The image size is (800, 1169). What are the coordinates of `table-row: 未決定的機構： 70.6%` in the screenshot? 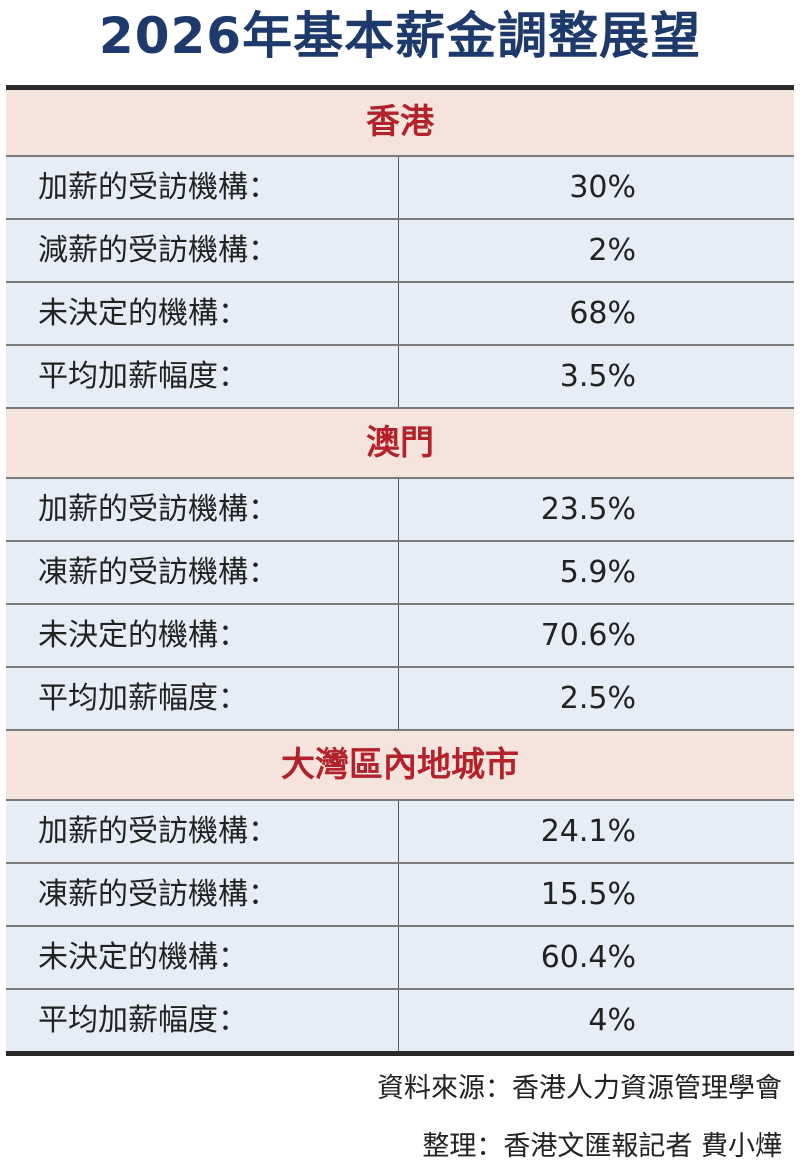 It's located at (400, 636).